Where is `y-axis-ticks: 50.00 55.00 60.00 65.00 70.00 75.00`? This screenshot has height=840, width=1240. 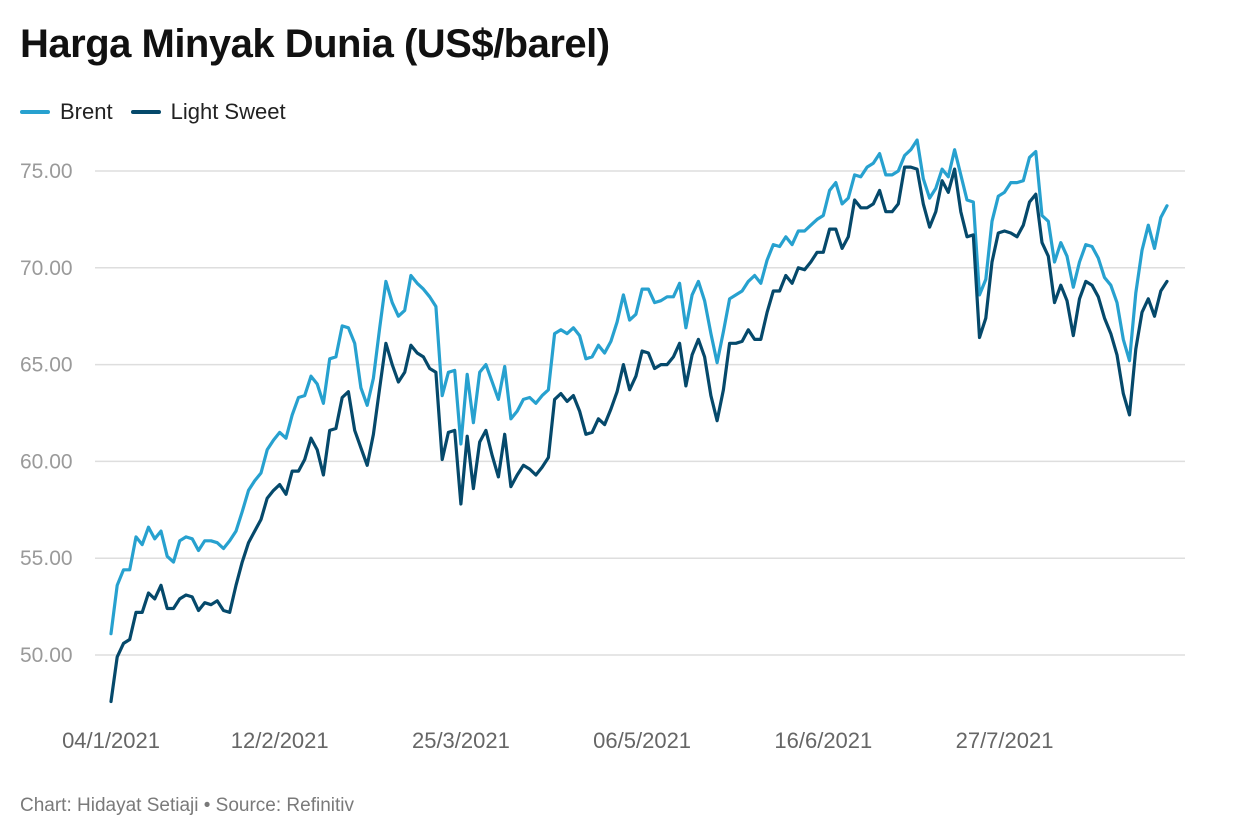
y-axis-ticks: 50.00 55.00 60.00 65.00 70.00 75.00 is located at coordinates (46, 413).